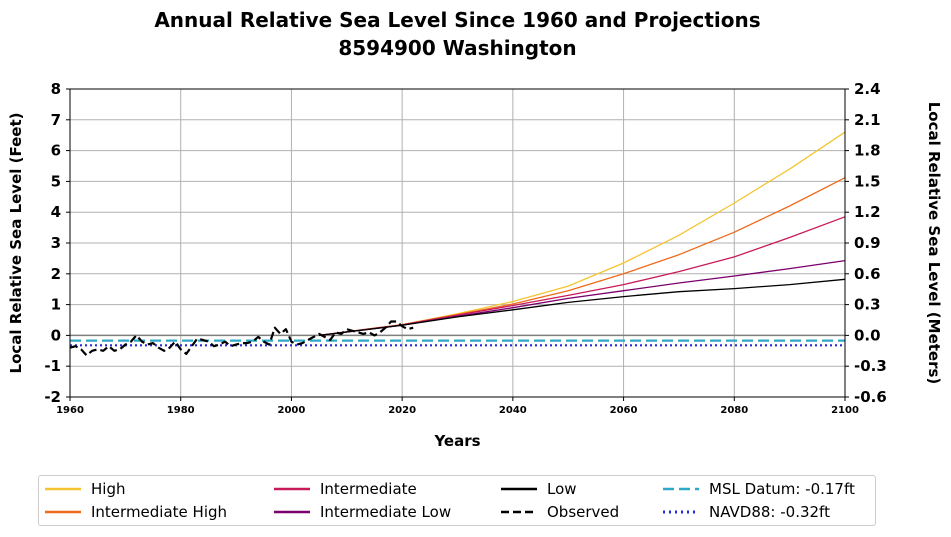 The width and height of the screenshot is (951, 537). I want to click on y-axis-ticks-left: -2 -1 0 1 2 3 4 5 6 7 8, so click(57, 243).